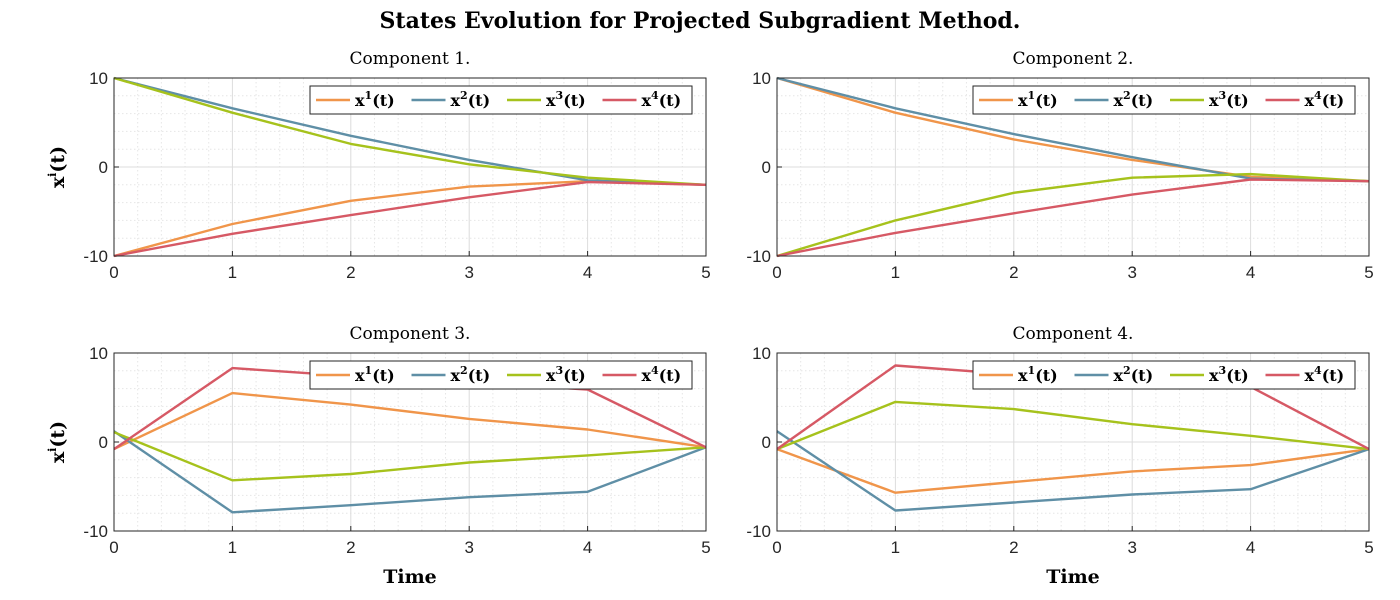  I want to click on panel-title: Component 4., so click(1073, 334).